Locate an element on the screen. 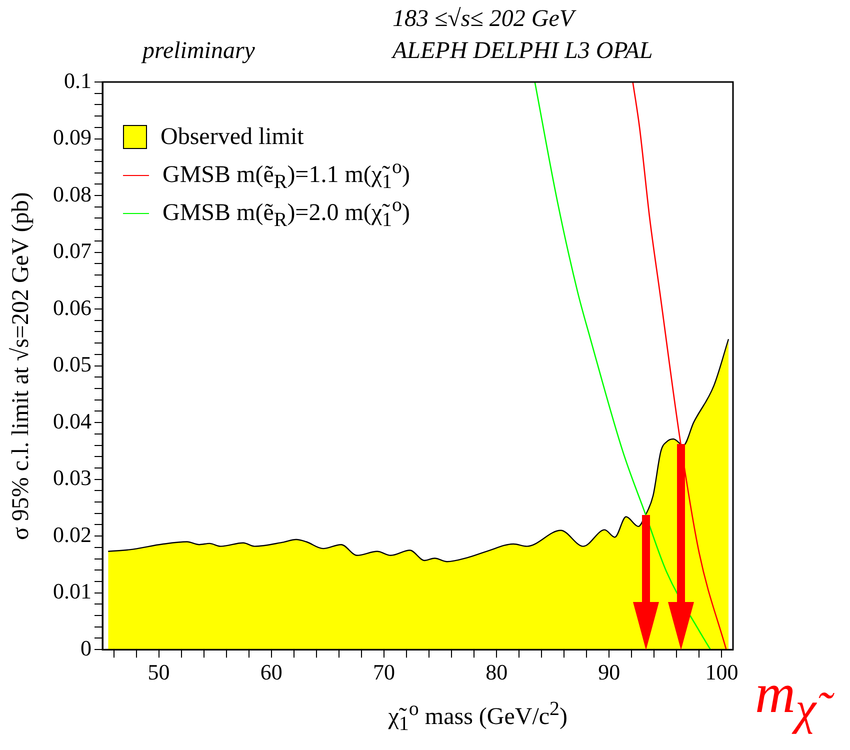 The width and height of the screenshot is (850, 750). x-tick-label: 50 is located at coordinates (159, 672).